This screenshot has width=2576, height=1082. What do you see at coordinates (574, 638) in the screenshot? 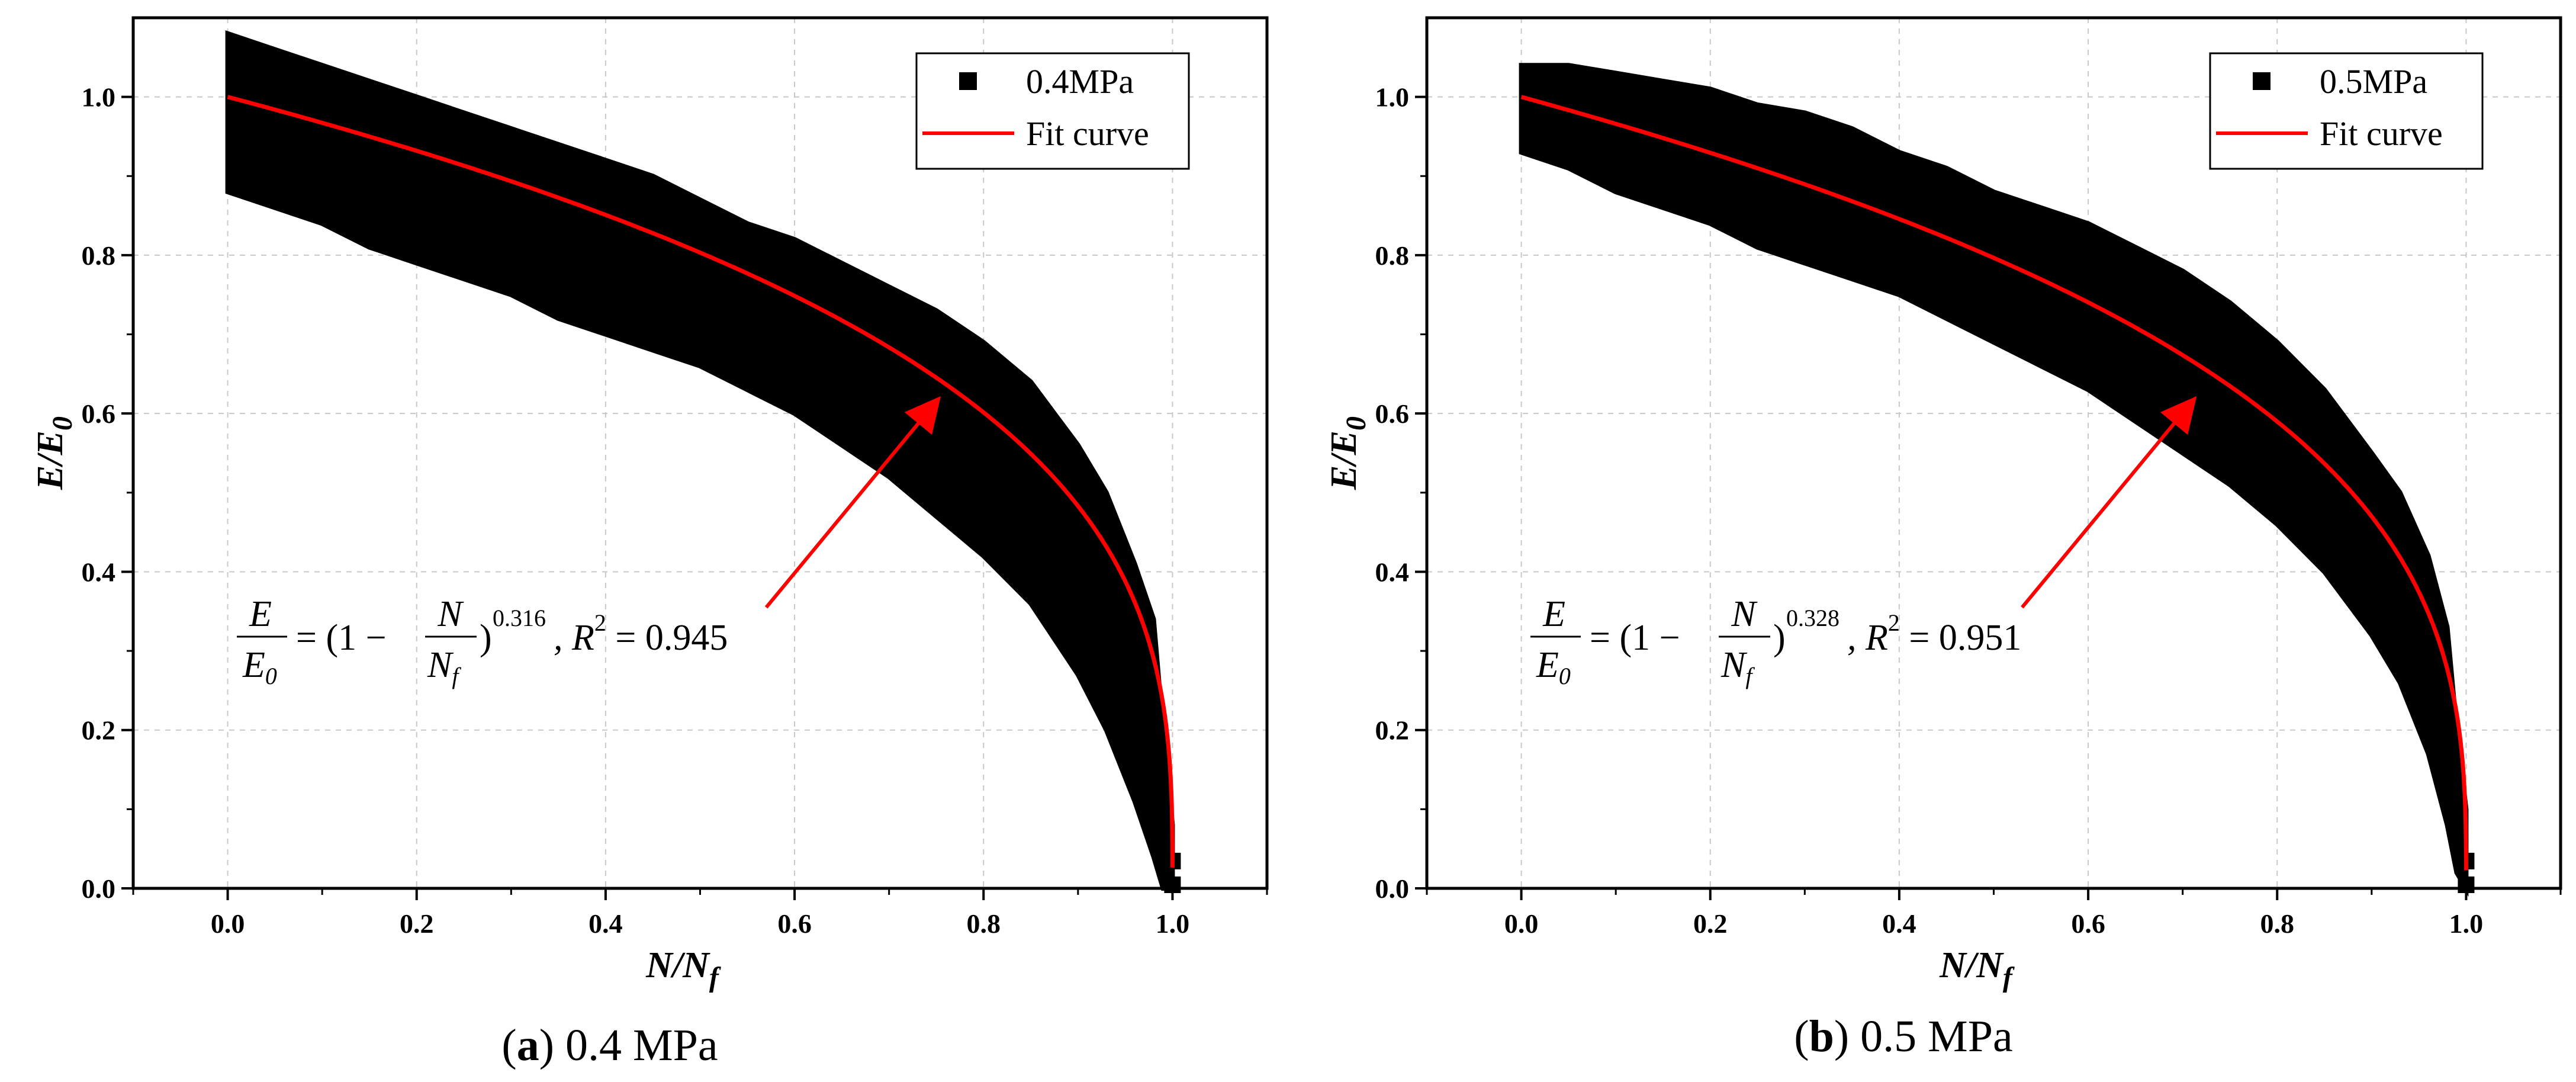
I see `panel-a-eq-r-label: , R` at bounding box center [574, 638].